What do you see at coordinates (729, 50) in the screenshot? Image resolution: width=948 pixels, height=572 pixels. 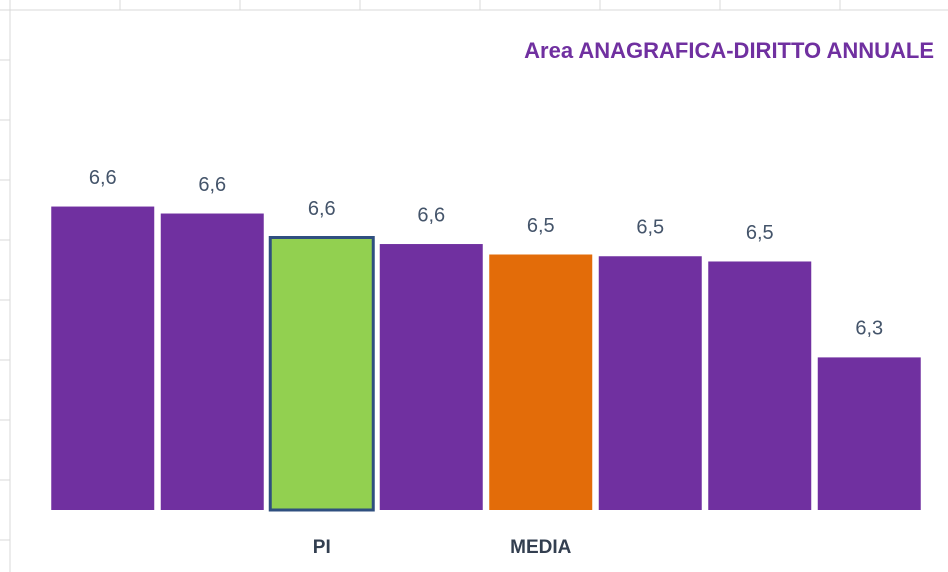 I see `chart-title: Area ANAGRAFICA-DIRITTO ANNUALE` at bounding box center [729, 50].